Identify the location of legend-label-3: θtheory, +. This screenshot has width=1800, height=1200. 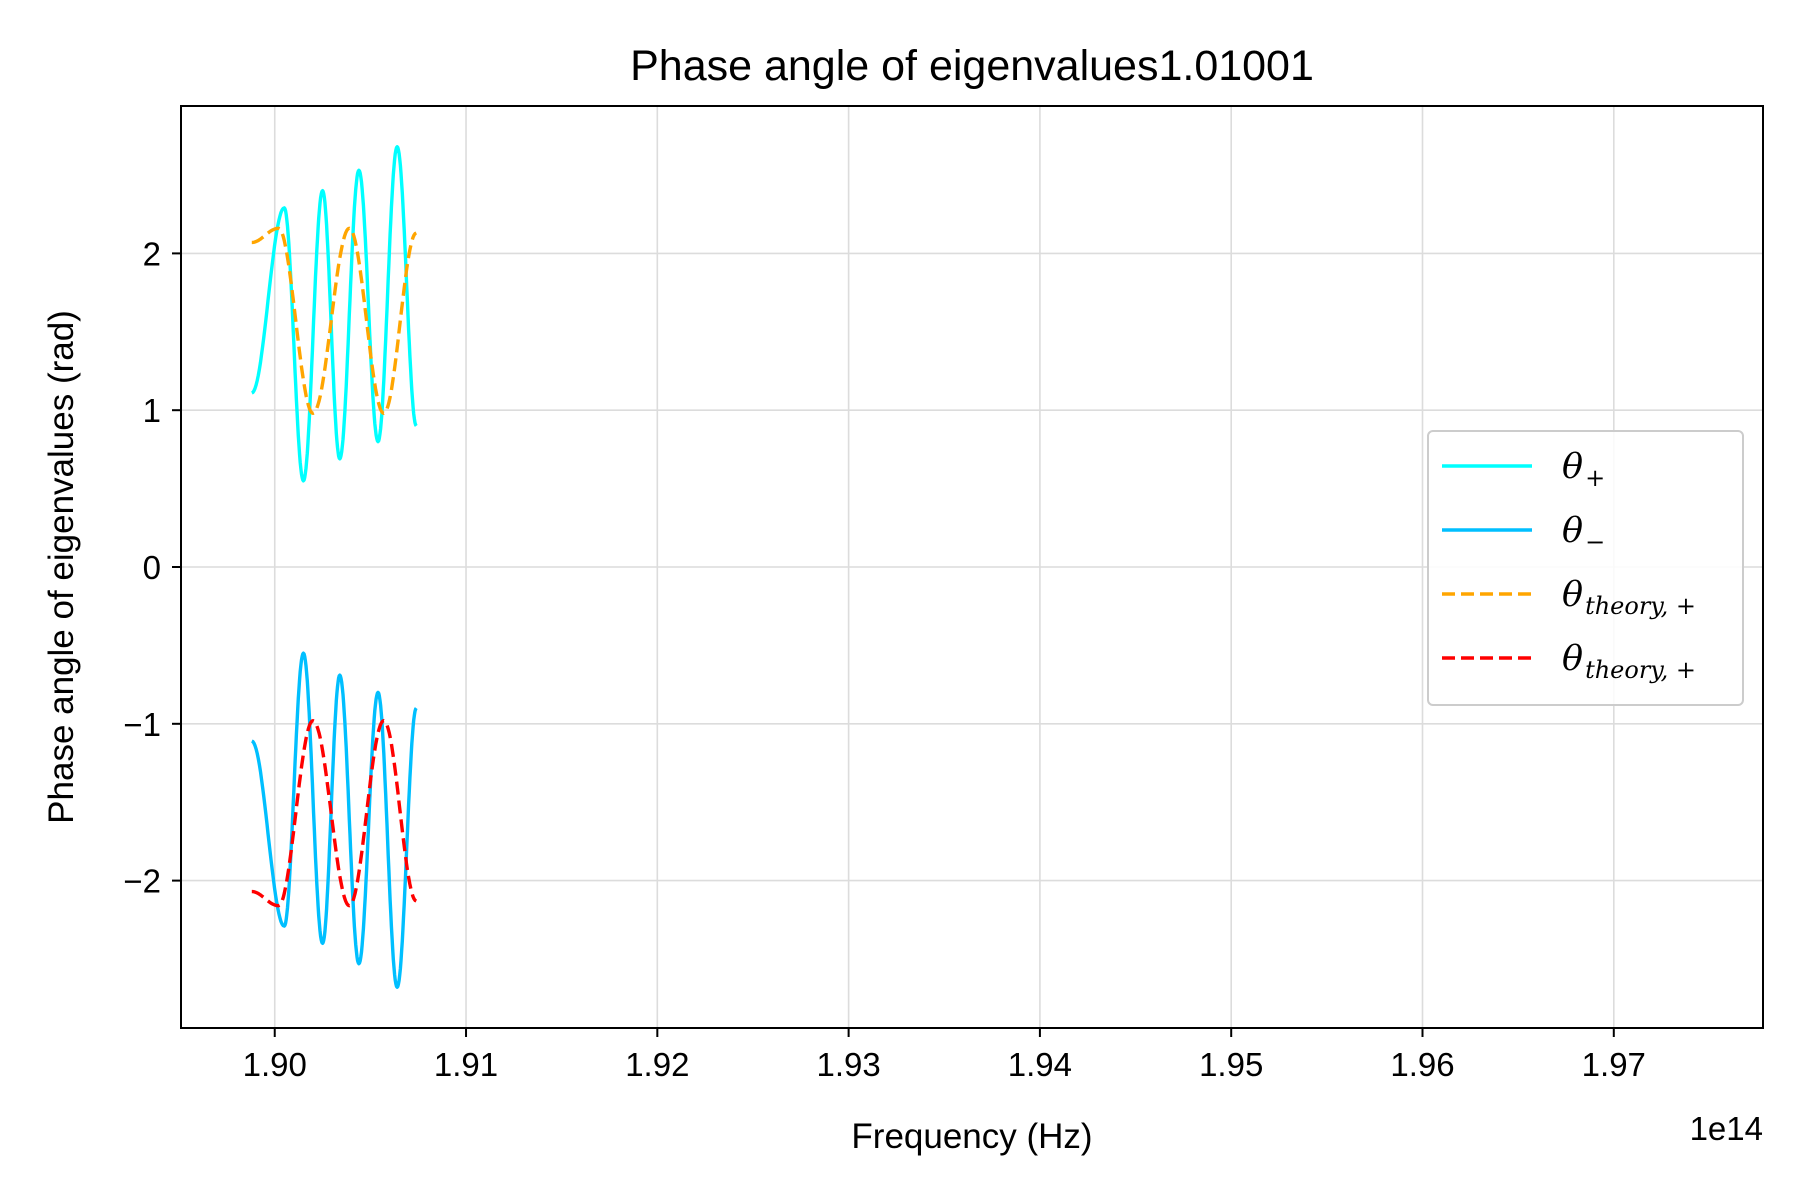
(1629, 597).